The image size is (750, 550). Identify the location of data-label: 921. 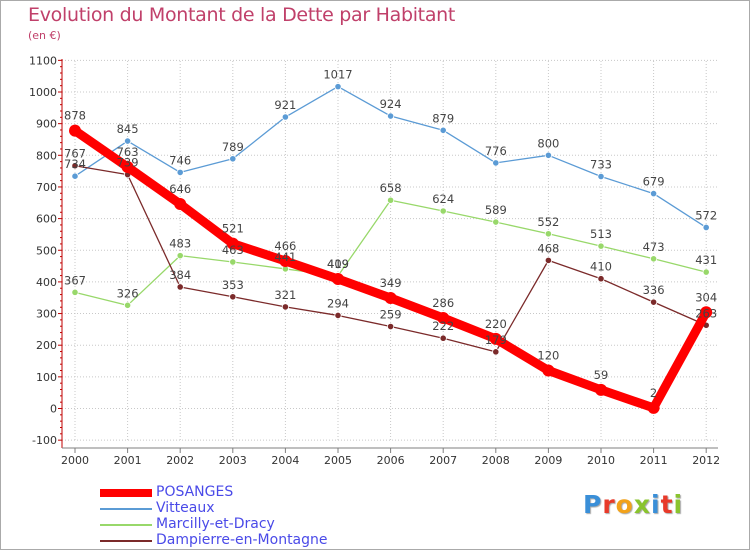
(285, 105).